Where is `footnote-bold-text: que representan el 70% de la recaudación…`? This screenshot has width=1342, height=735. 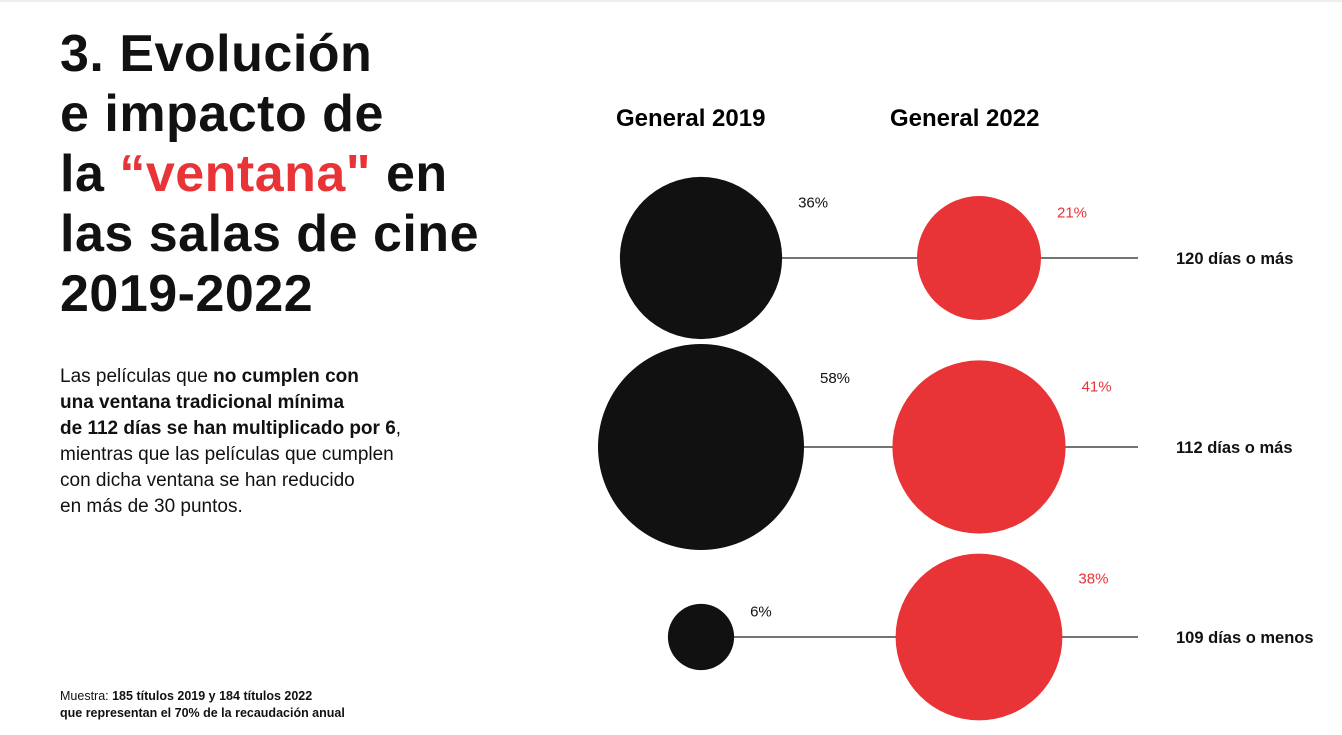 footnote-bold-text: que representan el 70% de la recaudación… is located at coordinates (202, 713).